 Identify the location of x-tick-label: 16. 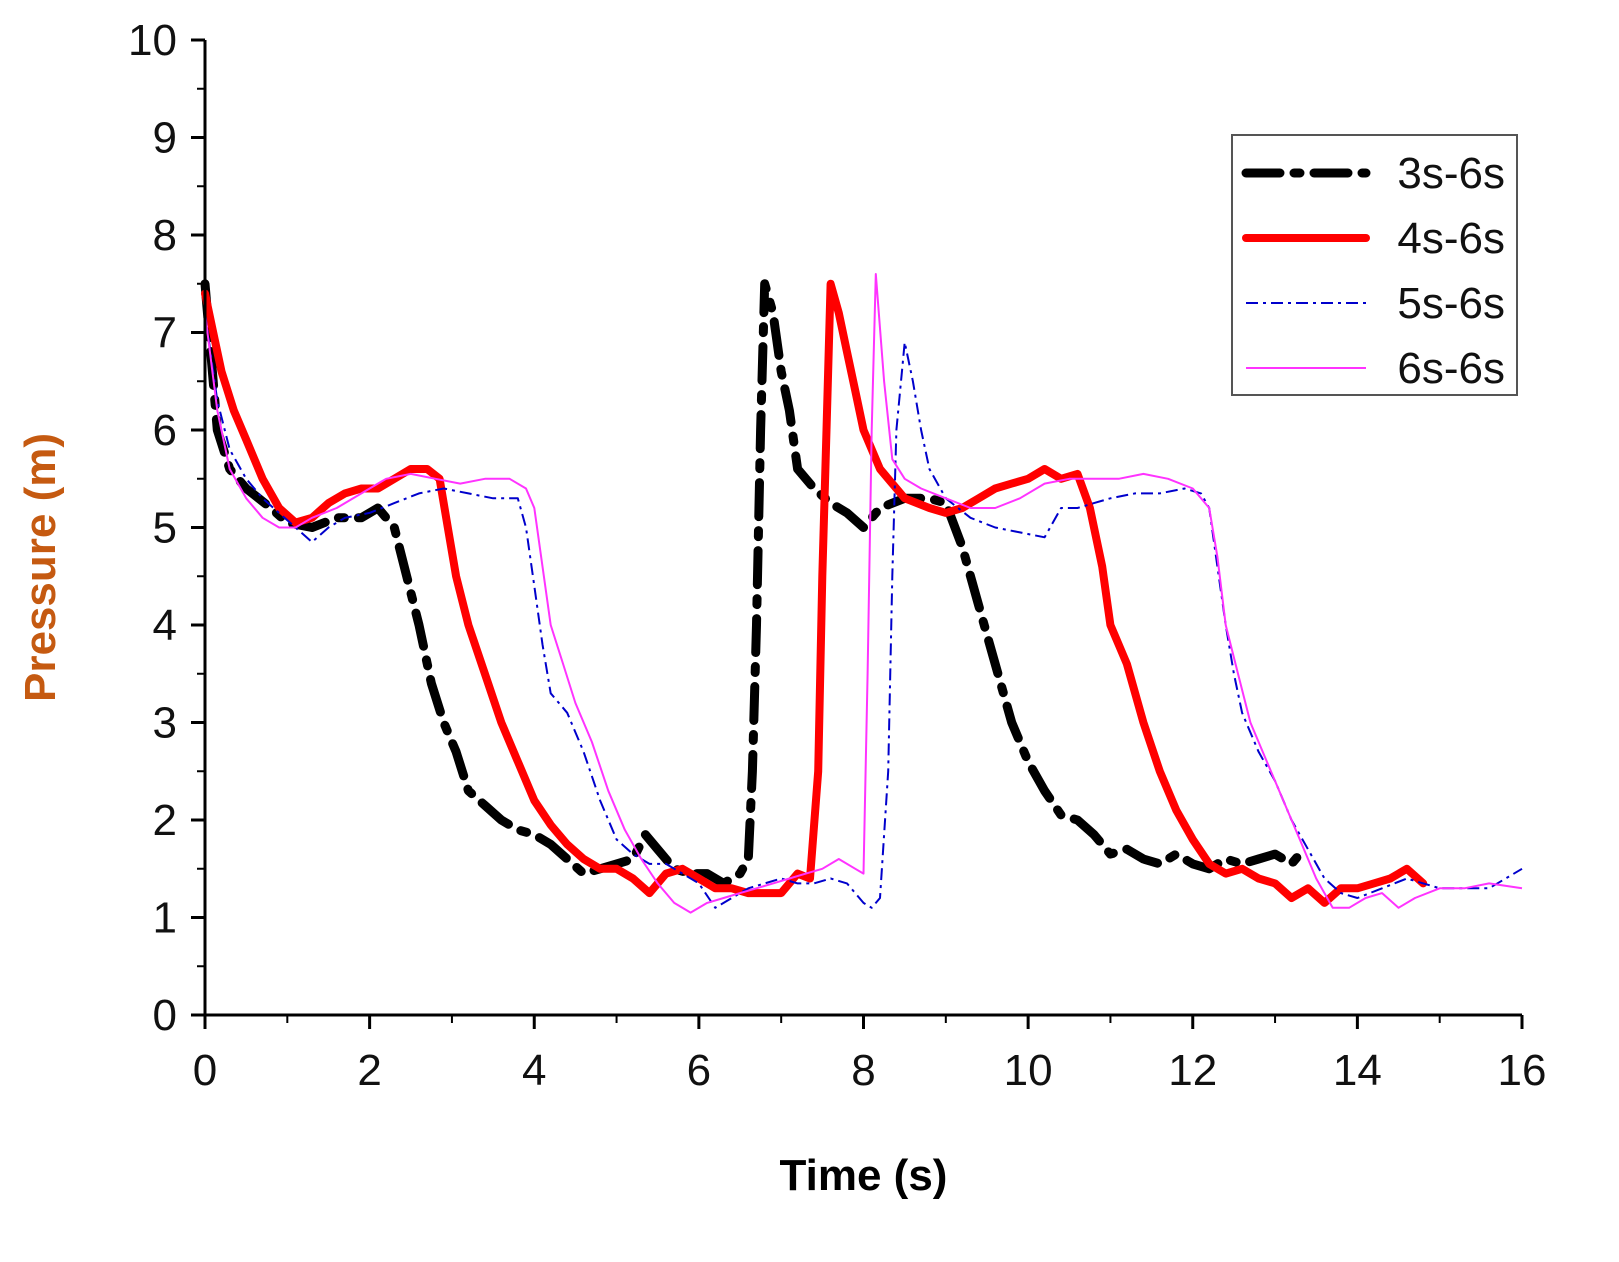
(1522, 1070).